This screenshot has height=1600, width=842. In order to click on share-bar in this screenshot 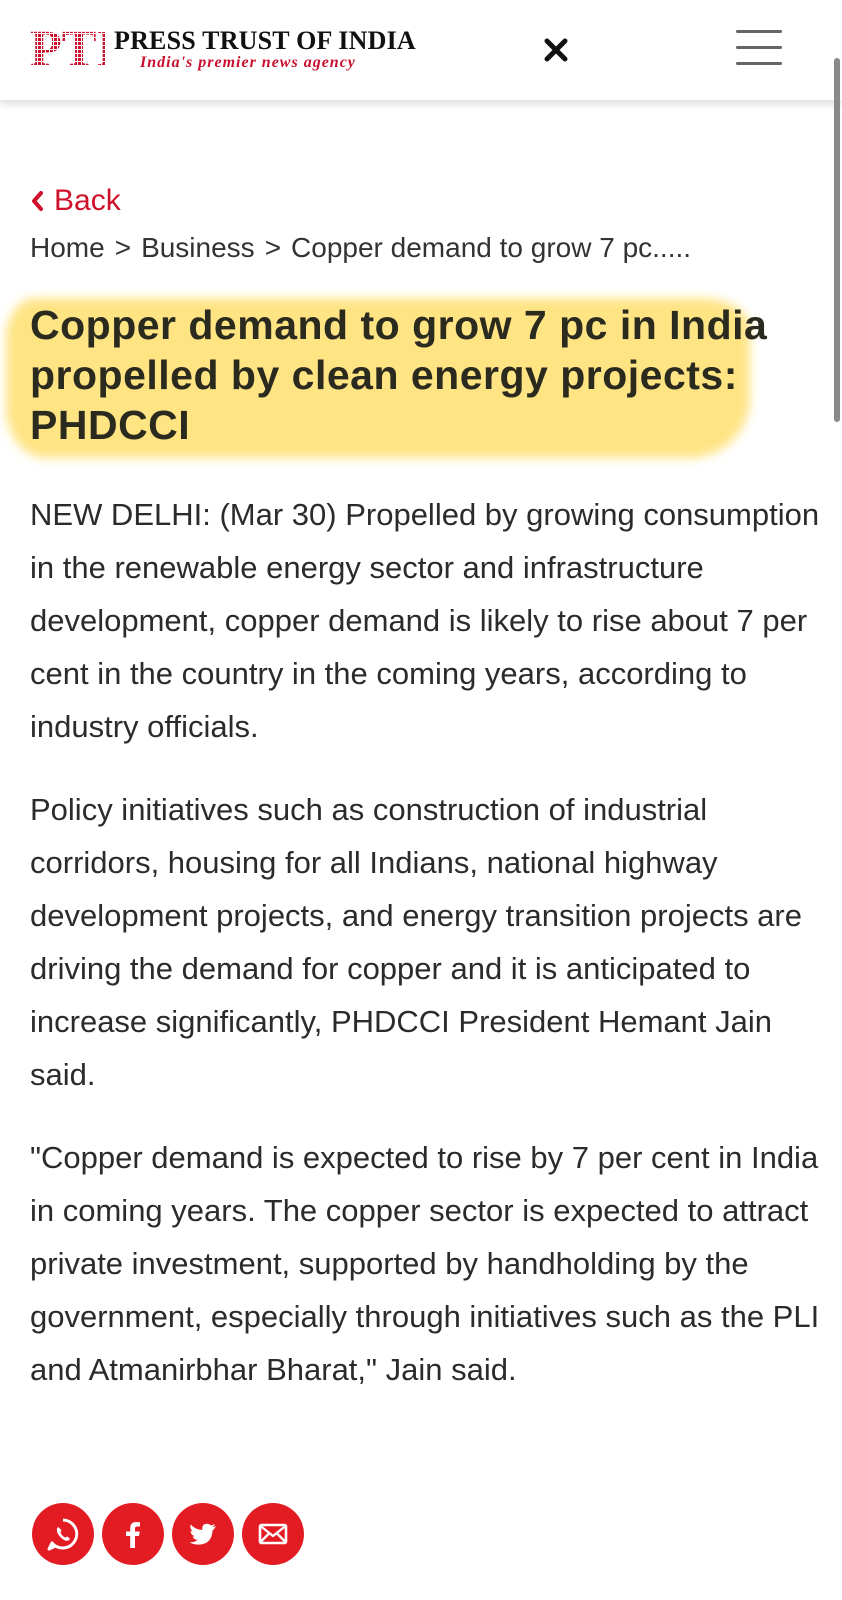, I will do `click(168, 1534)`.